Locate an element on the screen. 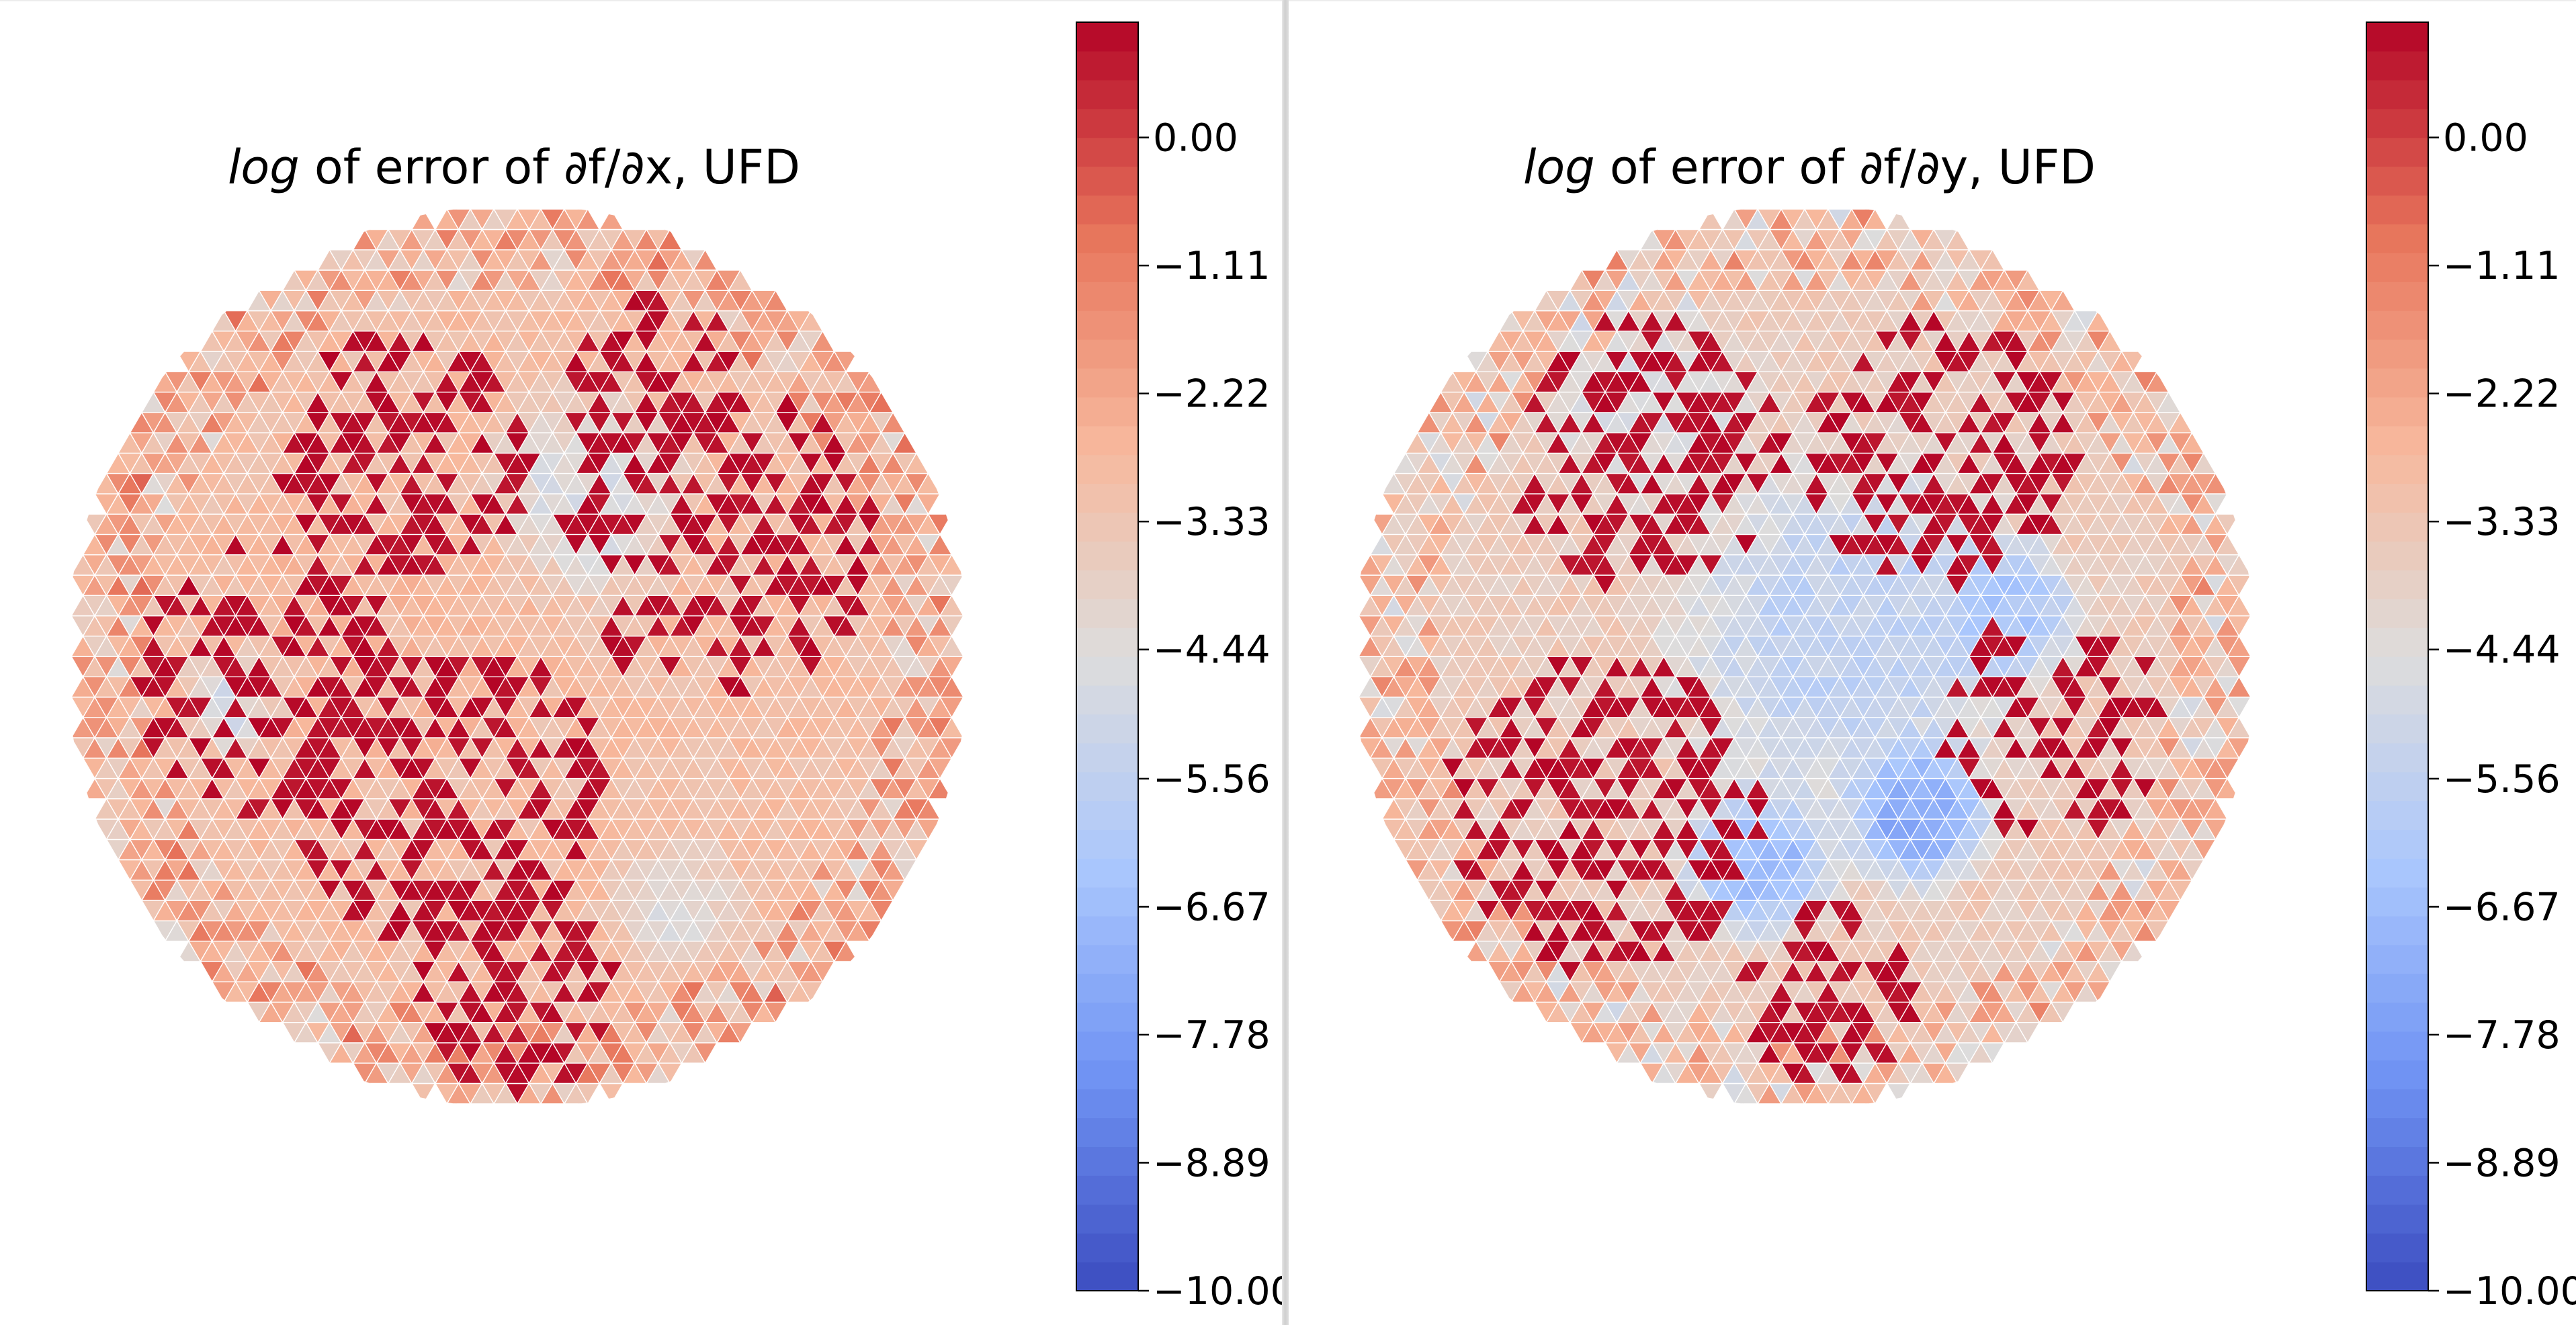  colorbar-tick-label: −4.44 is located at coordinates (1212, 650).